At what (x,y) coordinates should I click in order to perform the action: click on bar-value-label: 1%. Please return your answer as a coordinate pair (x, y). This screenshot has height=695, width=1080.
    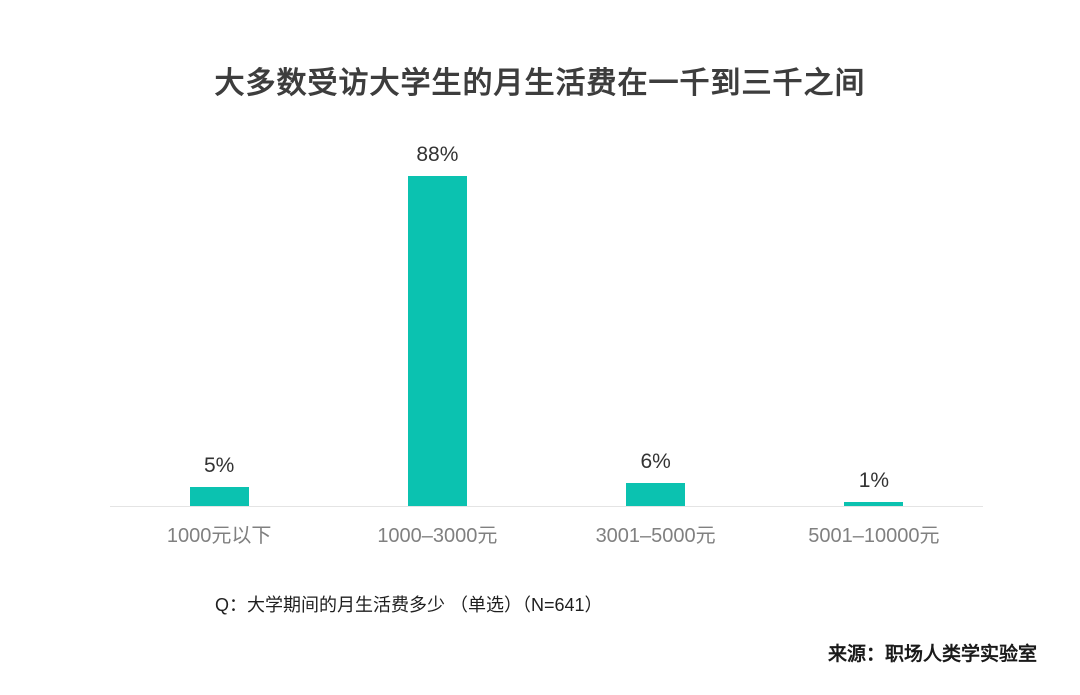
    Looking at the image, I should click on (874, 480).